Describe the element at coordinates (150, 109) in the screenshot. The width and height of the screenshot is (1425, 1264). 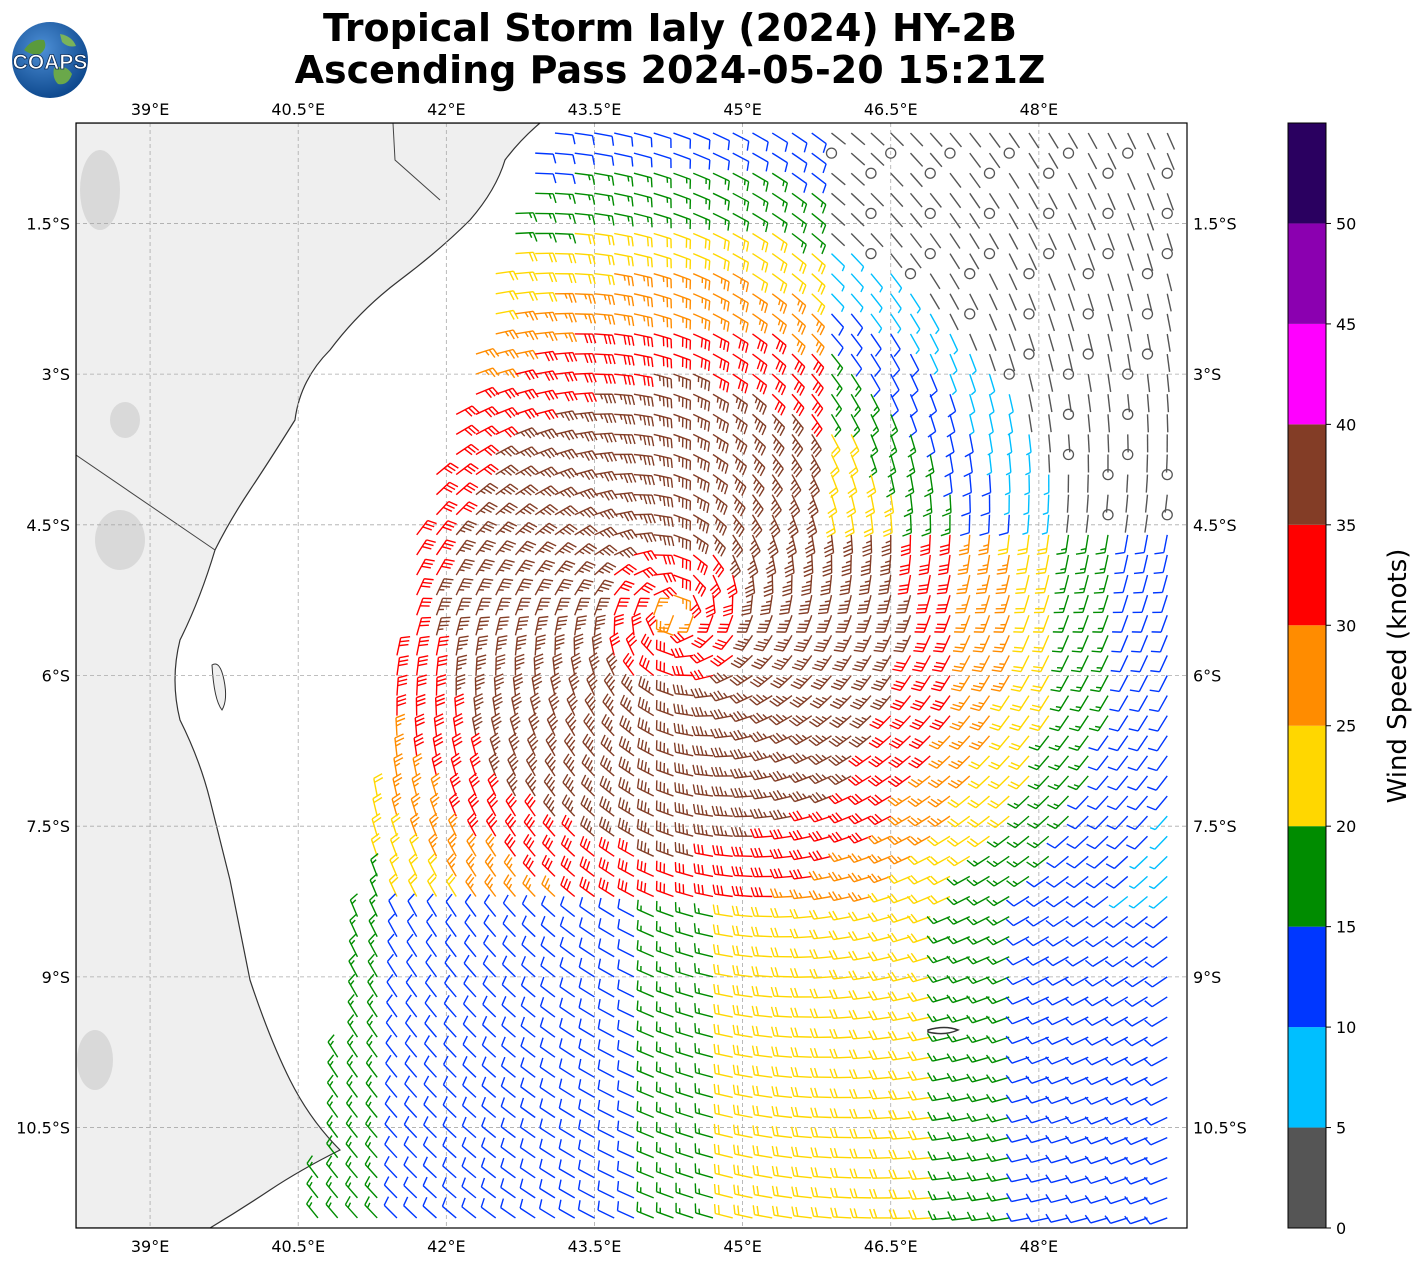
I see `lon-tick-label-top: 39°E` at that location.